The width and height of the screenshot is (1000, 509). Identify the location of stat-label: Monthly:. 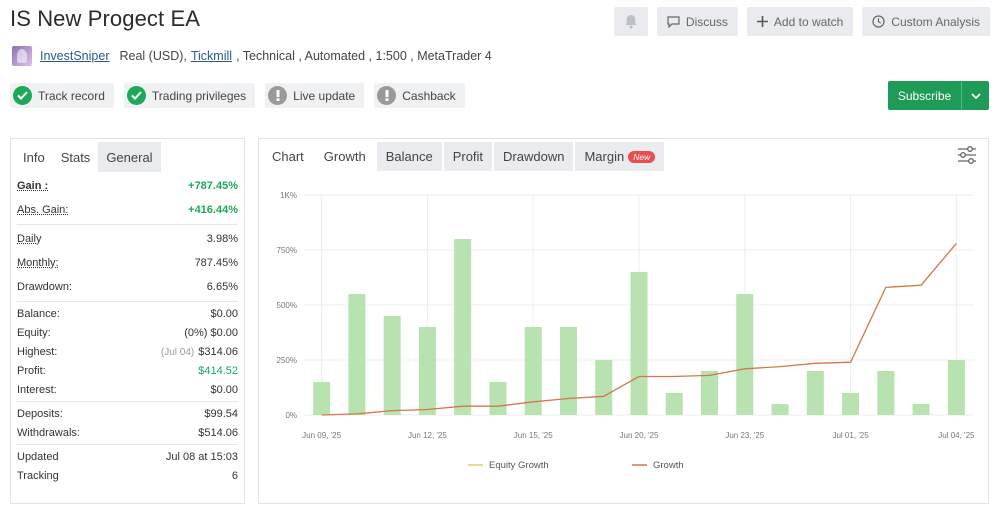
(38, 263).